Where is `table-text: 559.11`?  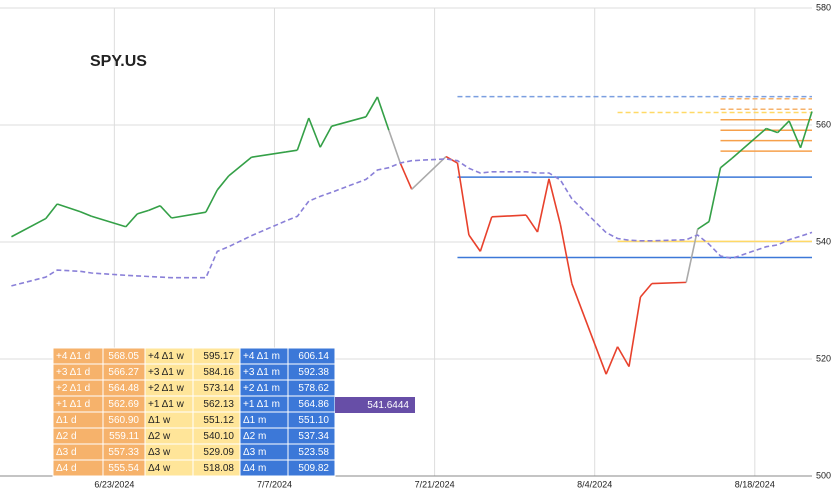 table-text: 559.11 is located at coordinates (124, 436).